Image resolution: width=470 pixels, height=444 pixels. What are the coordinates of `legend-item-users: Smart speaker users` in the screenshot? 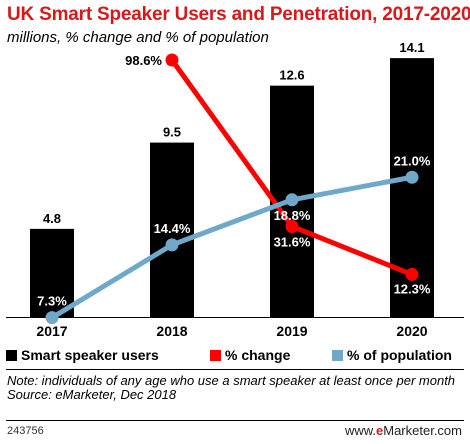 It's located at (82, 355).